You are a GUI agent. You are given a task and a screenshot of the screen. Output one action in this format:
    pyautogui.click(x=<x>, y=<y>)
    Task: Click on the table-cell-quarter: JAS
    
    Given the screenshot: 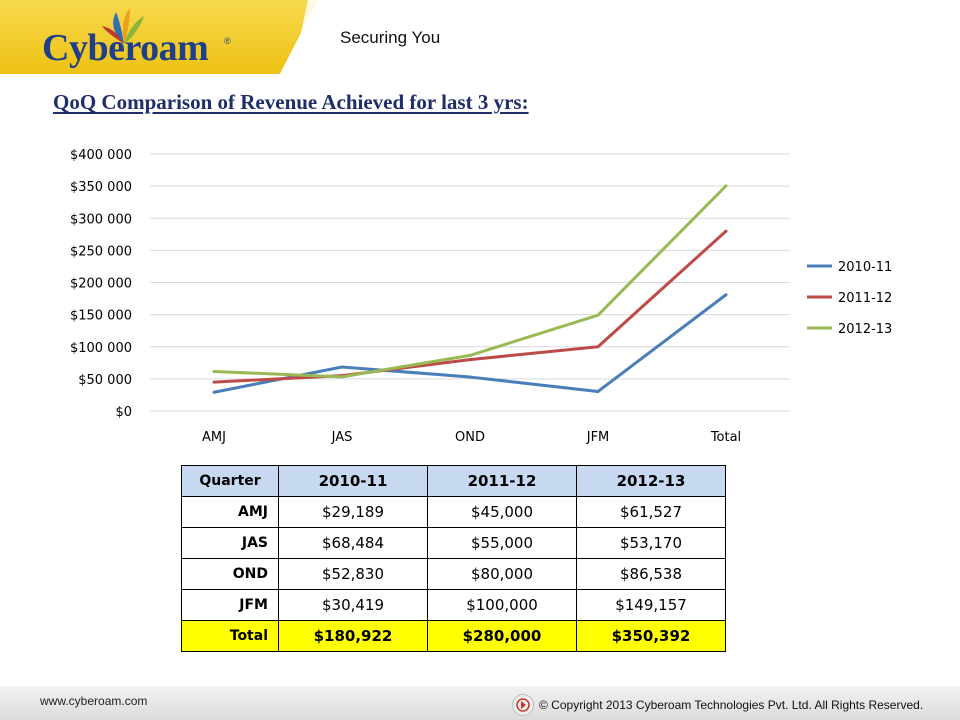 What is the action you would take?
    pyautogui.click(x=230, y=543)
    